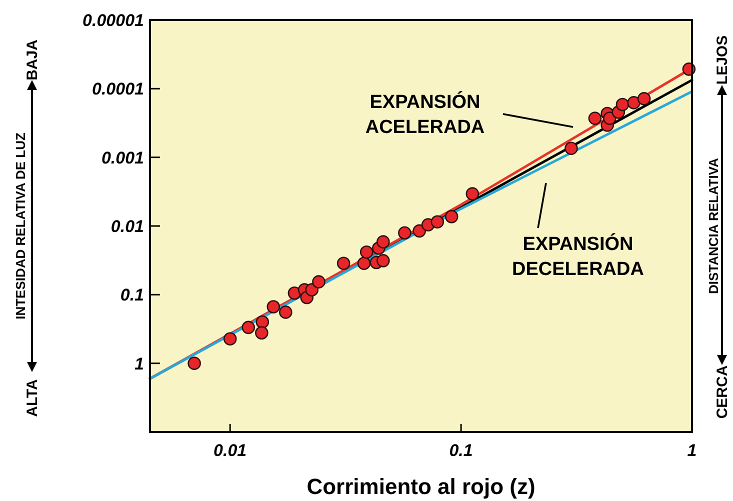 This screenshot has height=501, width=733. Describe the element at coordinates (122, 158) in the screenshot. I see `y-tick-label: 0.001` at that location.